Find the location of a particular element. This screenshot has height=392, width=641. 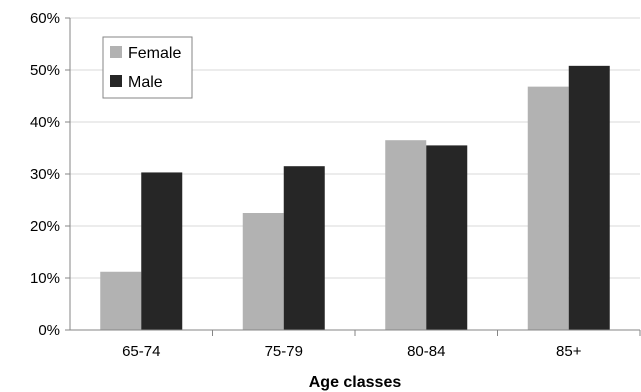

bar-female-85+ is located at coordinates (548, 208).